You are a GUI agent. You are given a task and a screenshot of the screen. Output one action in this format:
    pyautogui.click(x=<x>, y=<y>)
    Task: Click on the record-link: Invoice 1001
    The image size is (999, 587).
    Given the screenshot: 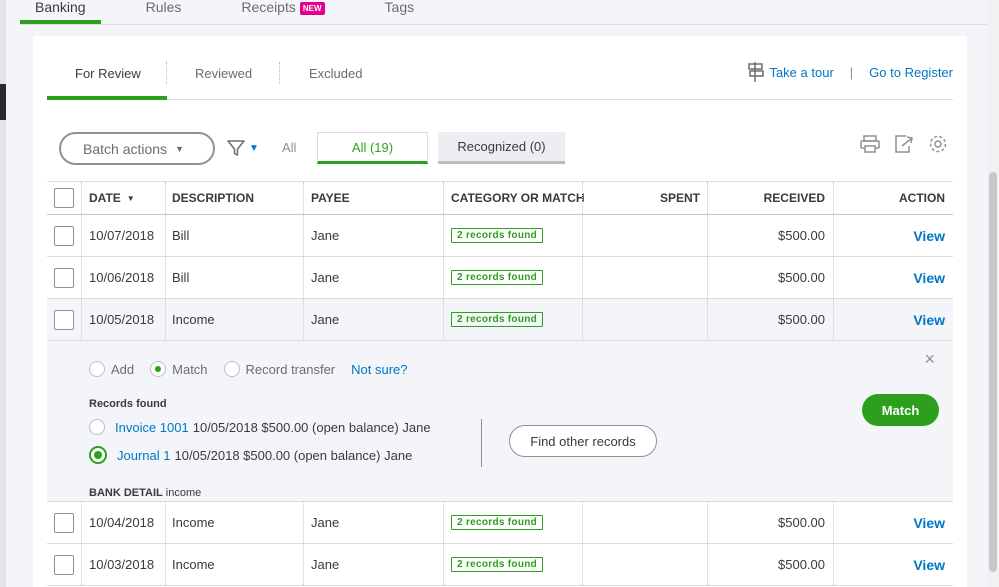 What is the action you would take?
    pyautogui.click(x=152, y=427)
    